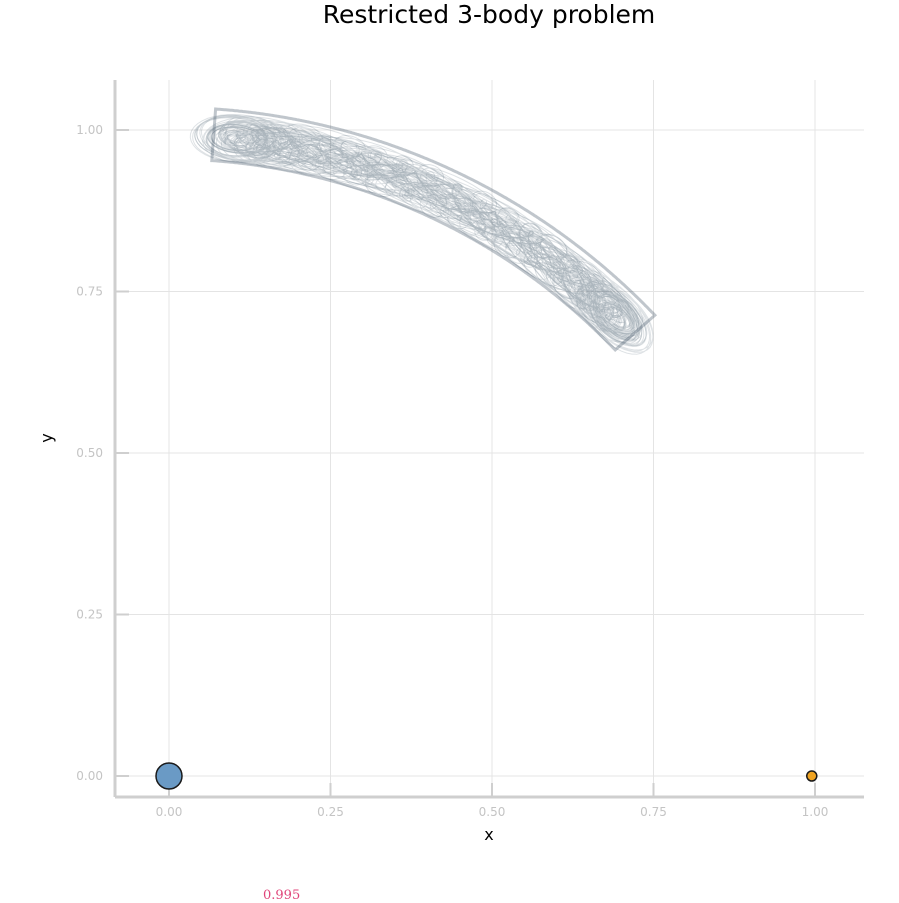 The image size is (899, 903). I want to click on y-tick-label: 0.25, so click(89, 615).